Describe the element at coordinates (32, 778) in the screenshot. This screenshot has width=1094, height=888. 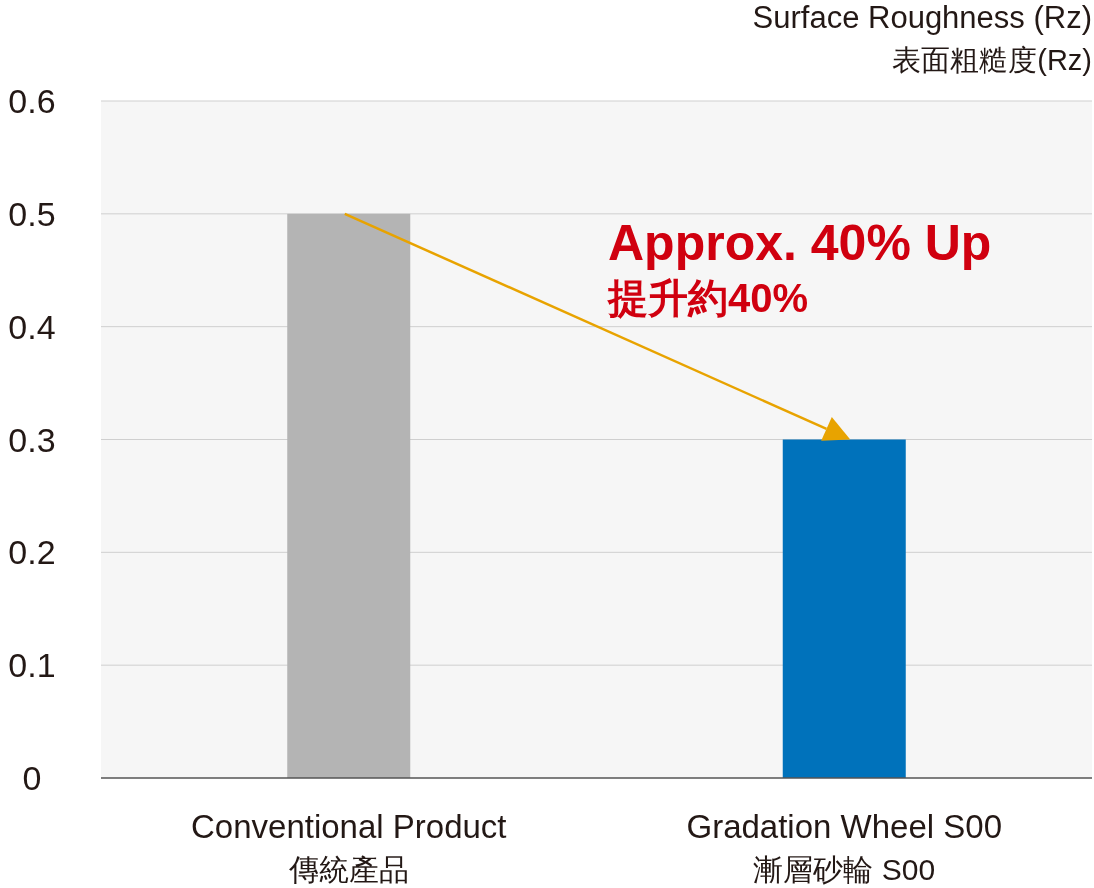
I see `y-tick-label: 0` at that location.